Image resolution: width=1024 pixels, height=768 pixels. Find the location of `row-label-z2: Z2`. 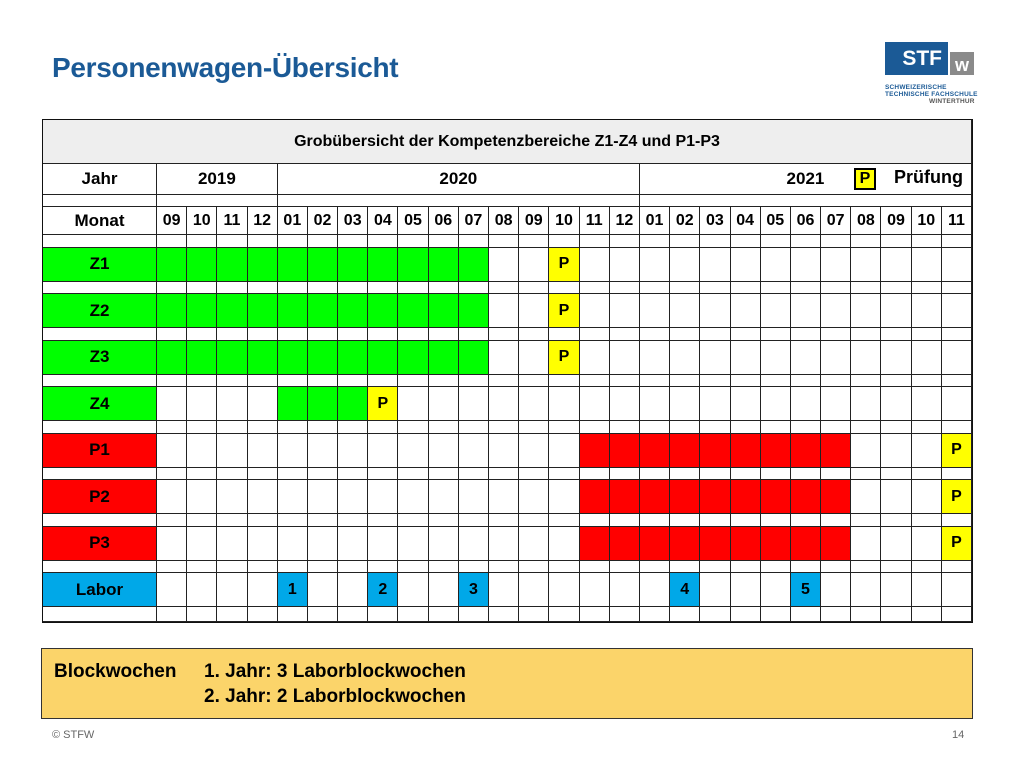

row-label-z2: Z2 is located at coordinates (100, 311).